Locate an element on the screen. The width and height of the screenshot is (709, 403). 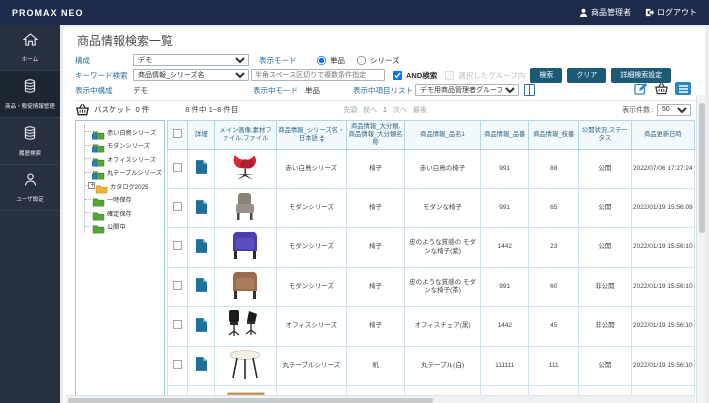
user-name: 商品管理者 is located at coordinates (611, 12).